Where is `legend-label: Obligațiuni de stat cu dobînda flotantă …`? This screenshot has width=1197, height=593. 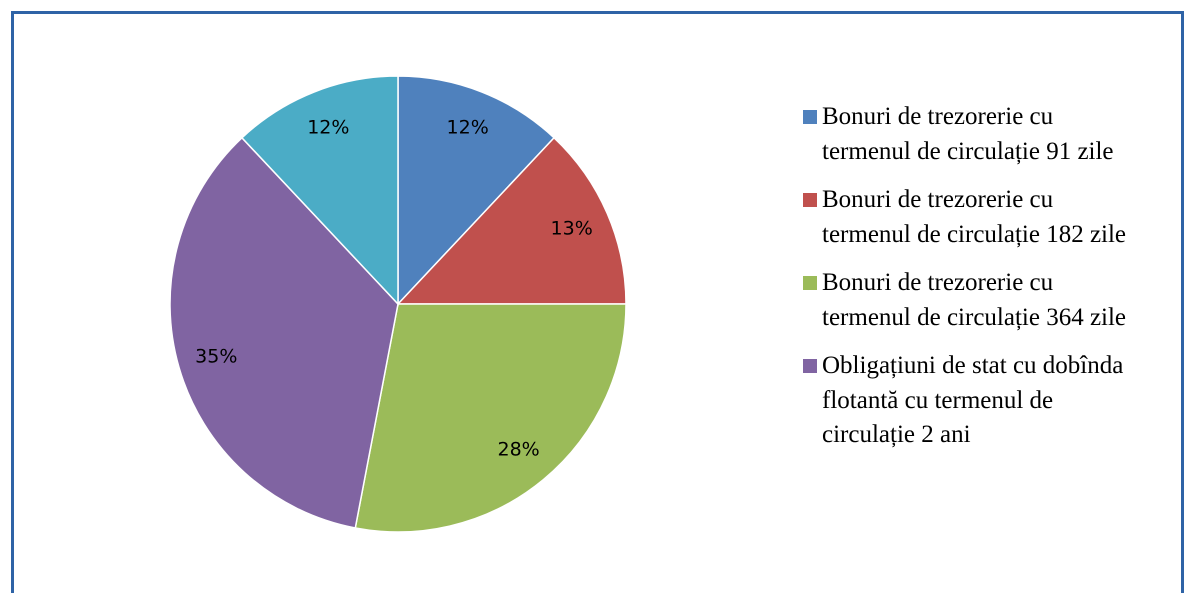 legend-label: Obligațiuni de stat cu dobînda flotantă … is located at coordinates (973, 400).